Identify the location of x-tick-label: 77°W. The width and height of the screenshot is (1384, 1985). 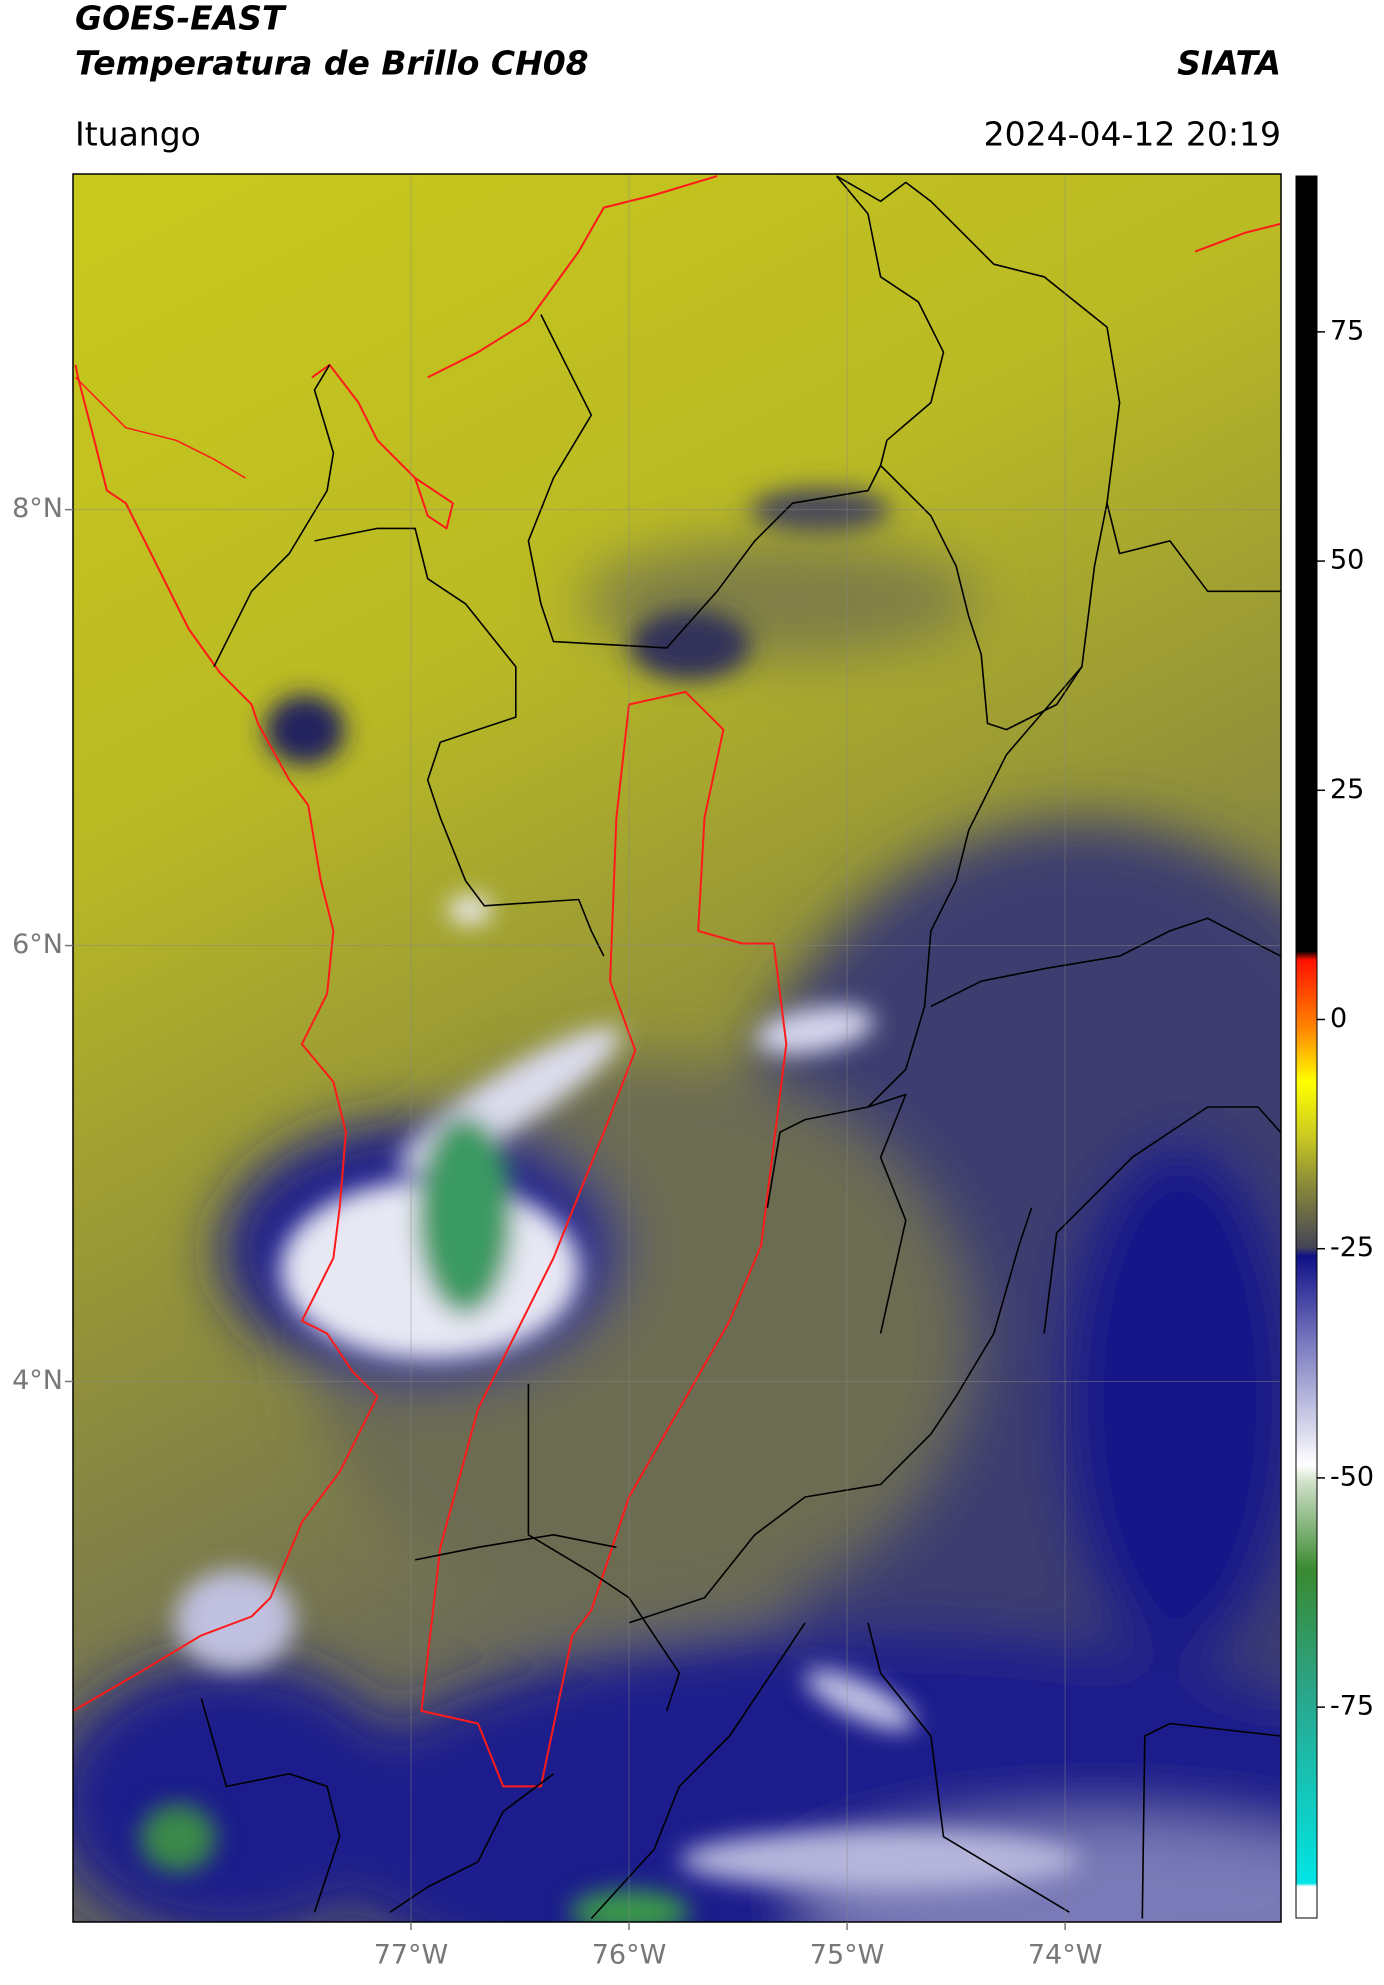
(411, 1955).